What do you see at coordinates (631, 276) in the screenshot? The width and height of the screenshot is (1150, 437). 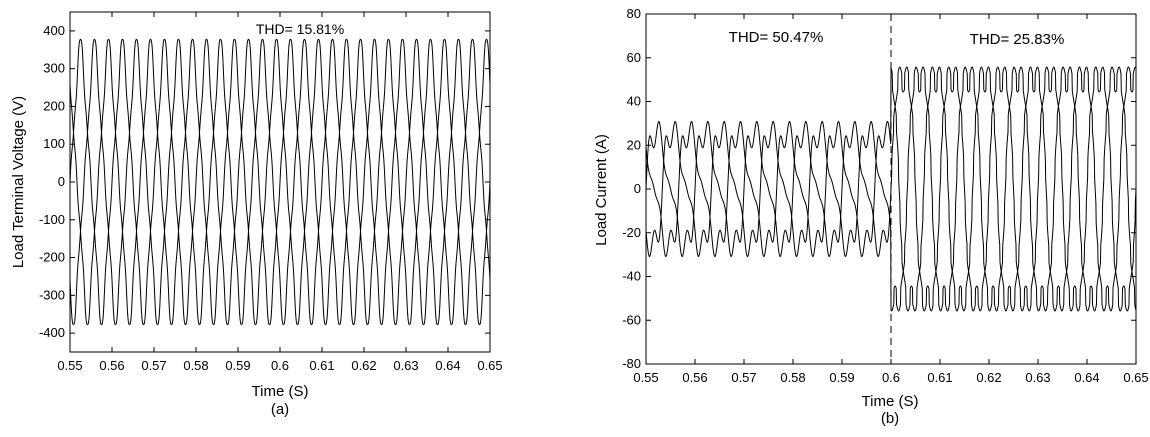 I see `panel-b-y-tick-label: -40` at bounding box center [631, 276].